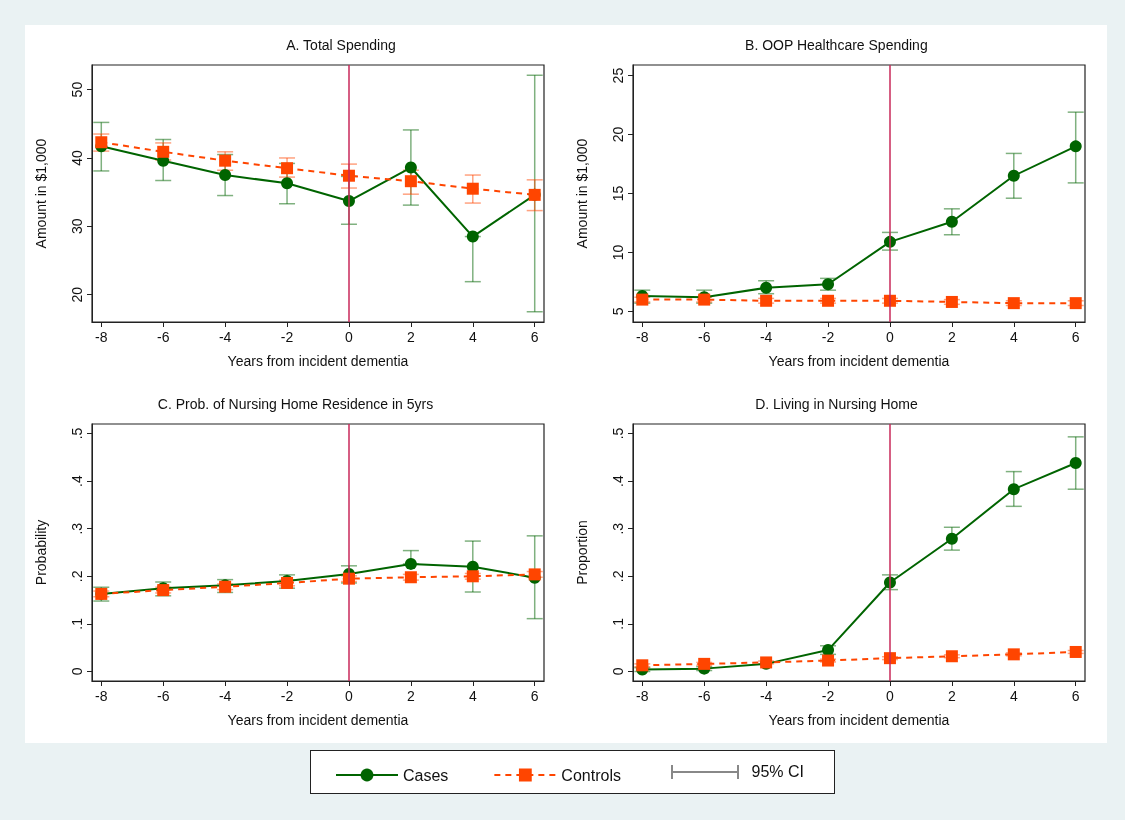  I want to click on y-tick-label: 10, so click(618, 252).